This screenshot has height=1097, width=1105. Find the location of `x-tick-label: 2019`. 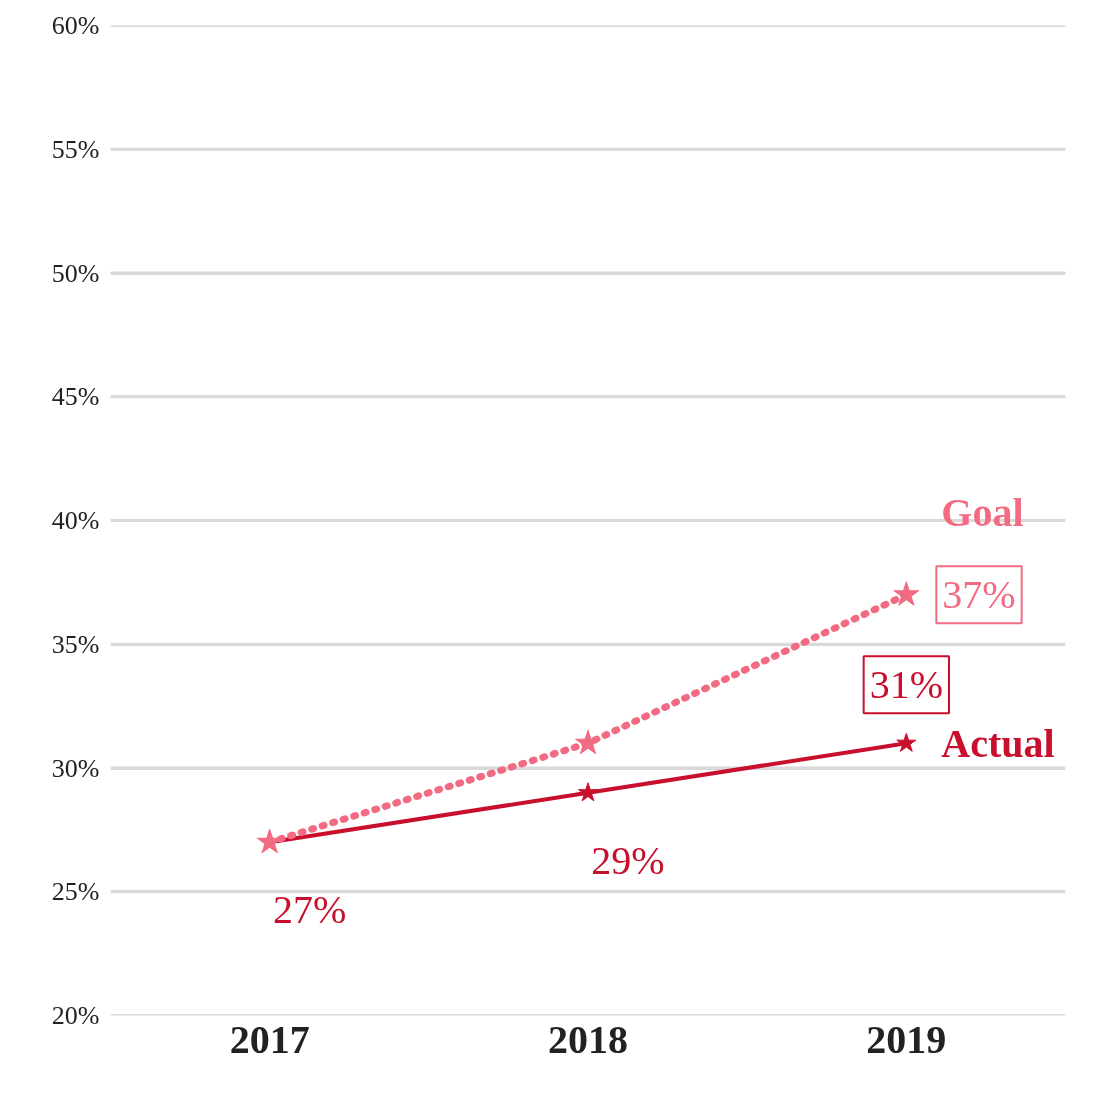

x-tick-label: 2019 is located at coordinates (906, 1039).